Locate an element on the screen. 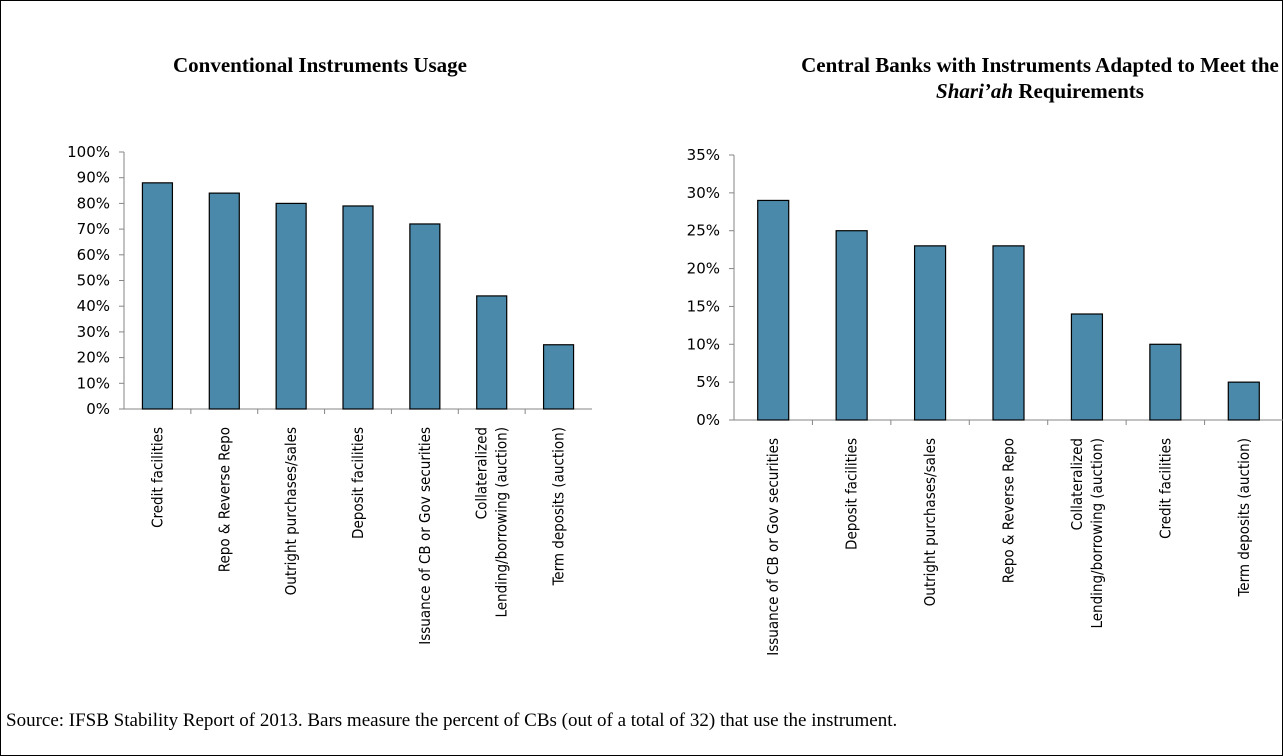  chart-title-left-text: Conventional Instruments Usage is located at coordinates (320, 65).